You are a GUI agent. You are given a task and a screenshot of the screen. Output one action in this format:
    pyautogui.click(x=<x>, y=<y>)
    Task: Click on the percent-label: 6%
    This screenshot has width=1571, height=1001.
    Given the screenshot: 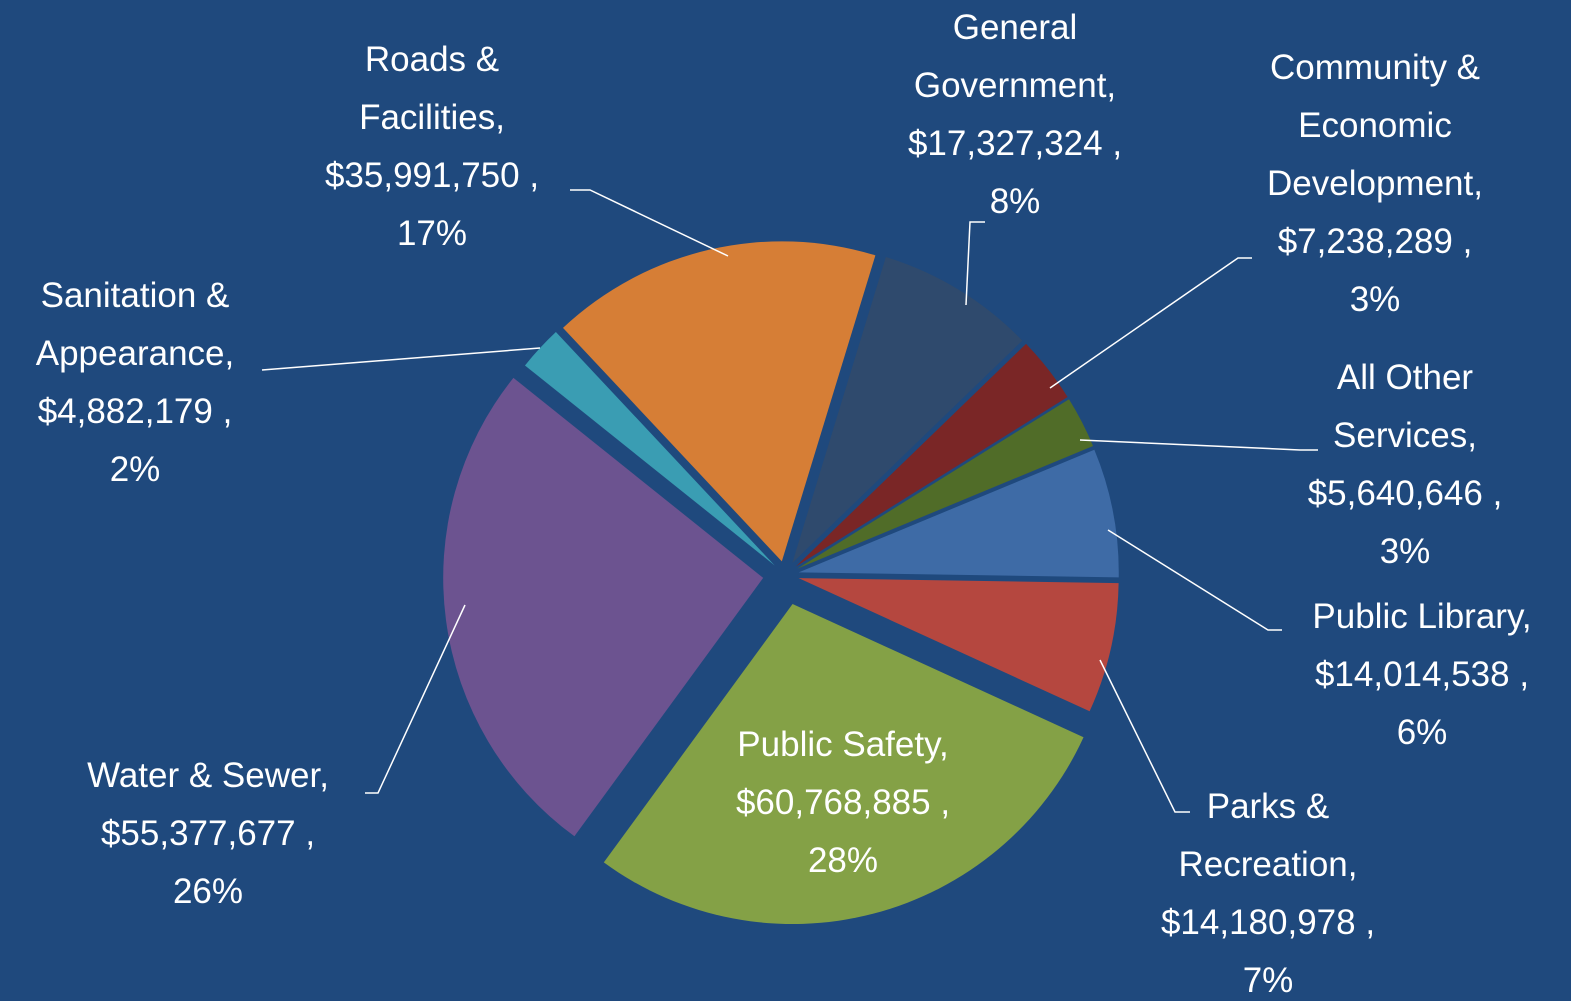 What is the action you would take?
    pyautogui.click(x=1422, y=732)
    